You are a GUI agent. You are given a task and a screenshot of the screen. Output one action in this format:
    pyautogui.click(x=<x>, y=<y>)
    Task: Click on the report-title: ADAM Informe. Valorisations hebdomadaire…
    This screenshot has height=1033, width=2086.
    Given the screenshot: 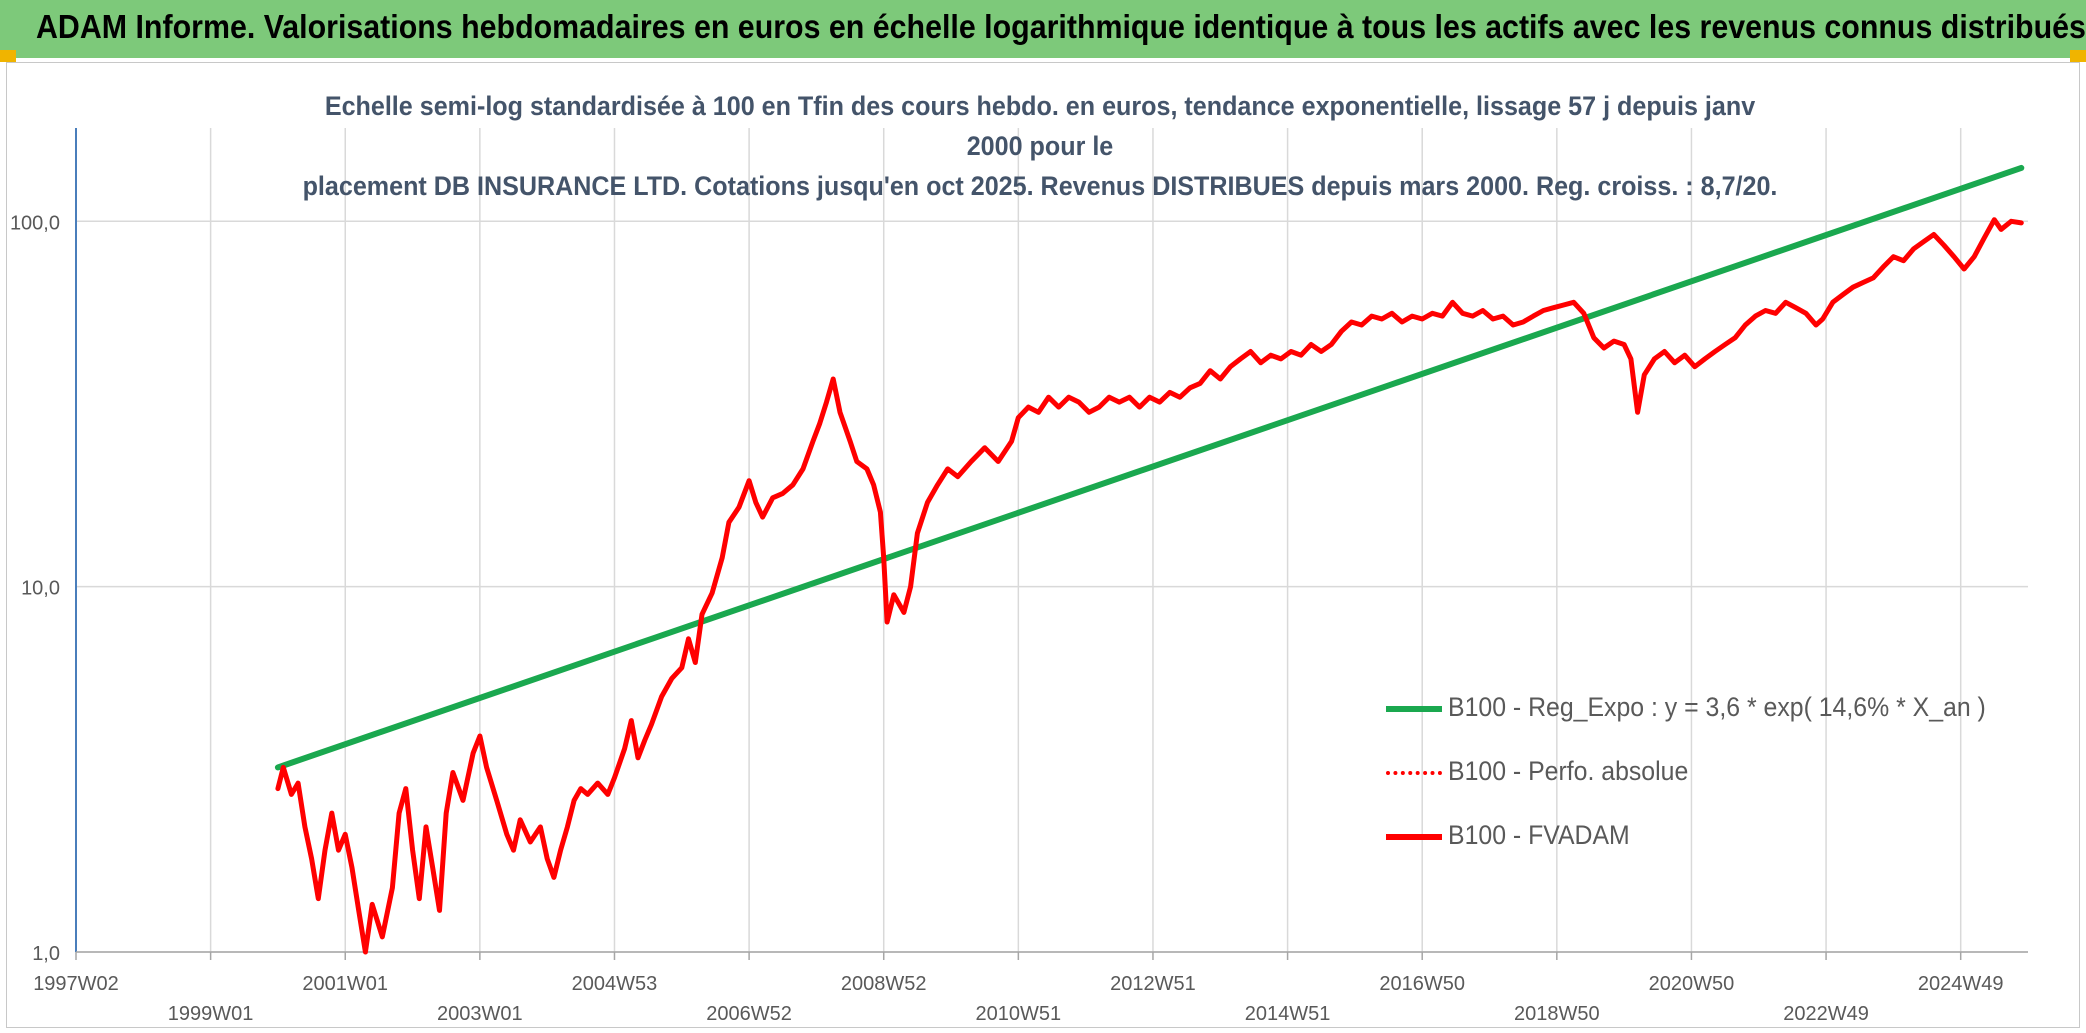 What is the action you would take?
    pyautogui.click(x=1061, y=26)
    